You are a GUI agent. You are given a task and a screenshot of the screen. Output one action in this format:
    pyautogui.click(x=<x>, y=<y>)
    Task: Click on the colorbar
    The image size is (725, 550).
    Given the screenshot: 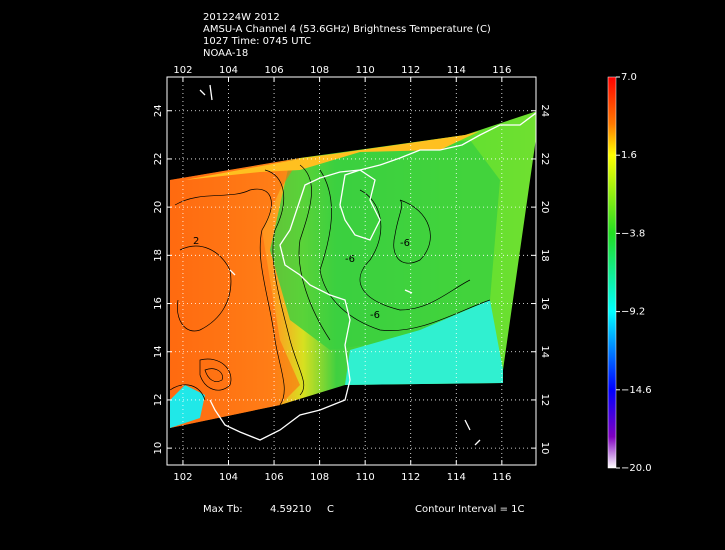 What is the action you would take?
    pyautogui.click(x=612, y=272)
    